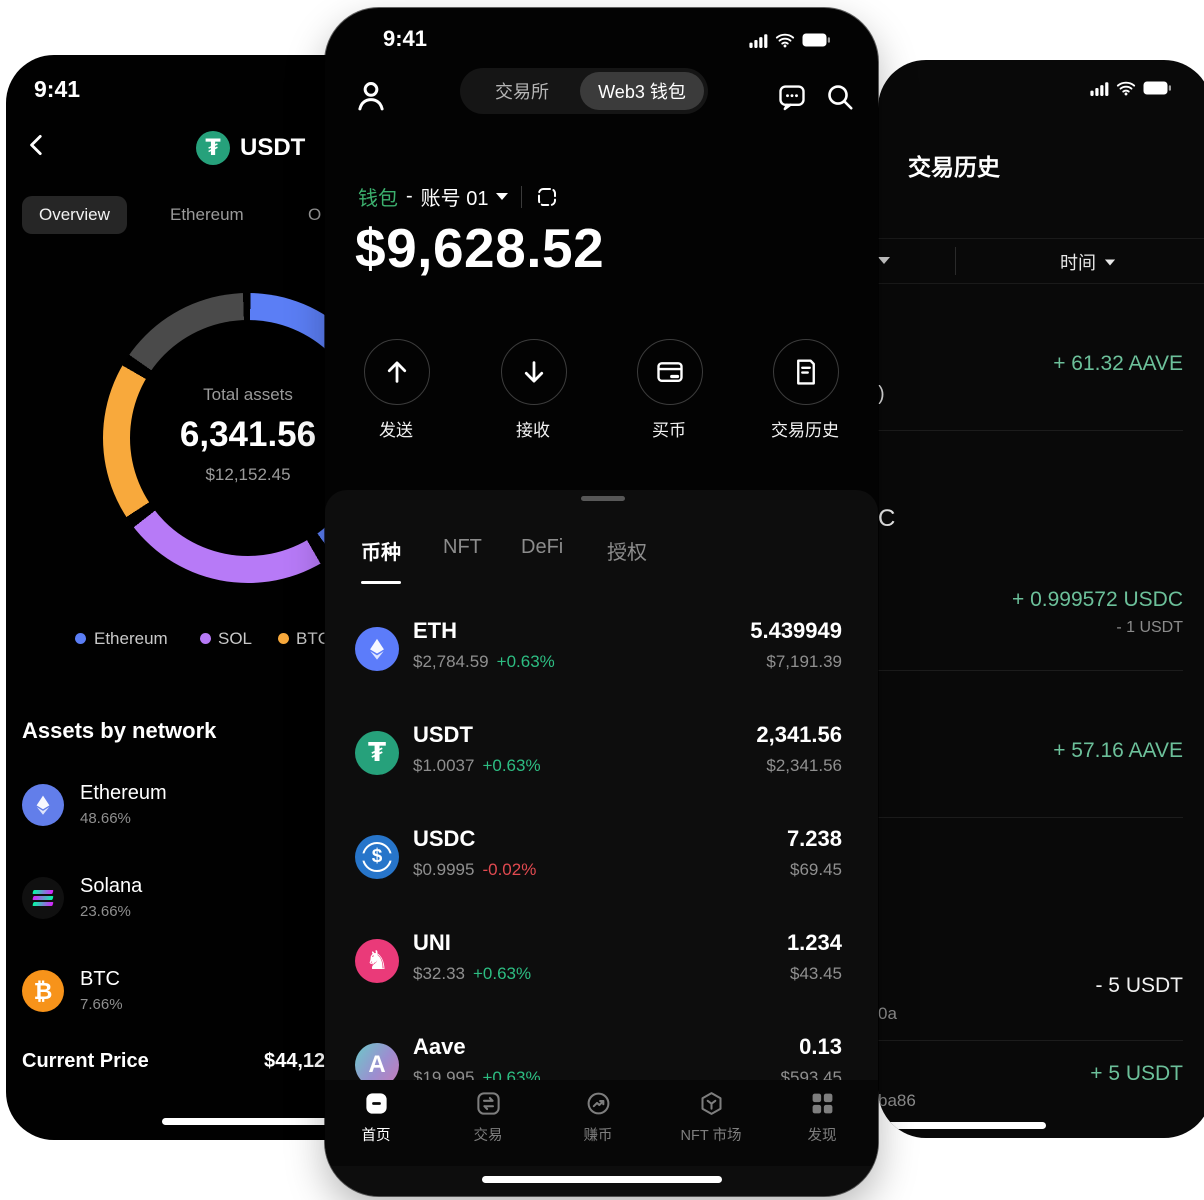 Image resolution: width=1204 pixels, height=1200 pixels. What do you see at coordinates (85, 1061) in the screenshot?
I see `current-price-label: Current Price` at bounding box center [85, 1061].